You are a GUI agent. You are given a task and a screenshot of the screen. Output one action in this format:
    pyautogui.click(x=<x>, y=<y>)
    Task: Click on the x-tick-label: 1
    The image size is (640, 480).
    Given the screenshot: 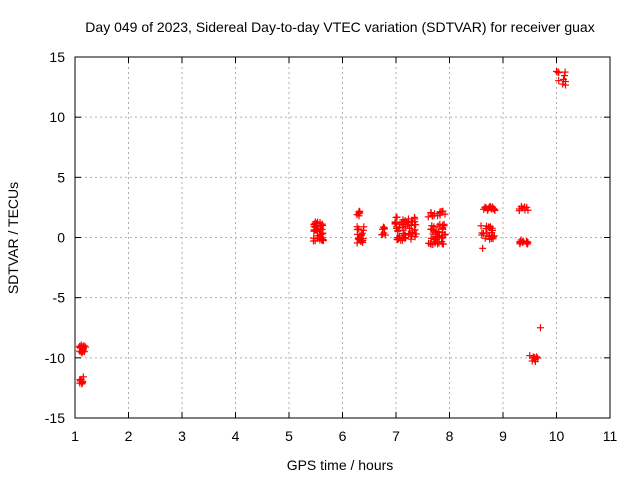 What is the action you would take?
    pyautogui.click(x=75, y=436)
    